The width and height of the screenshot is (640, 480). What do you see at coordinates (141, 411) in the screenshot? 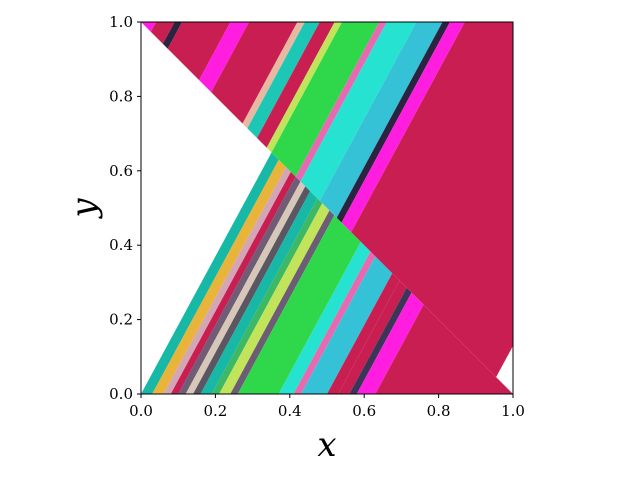
I see `x-tick-label: 0.0` at bounding box center [141, 411].